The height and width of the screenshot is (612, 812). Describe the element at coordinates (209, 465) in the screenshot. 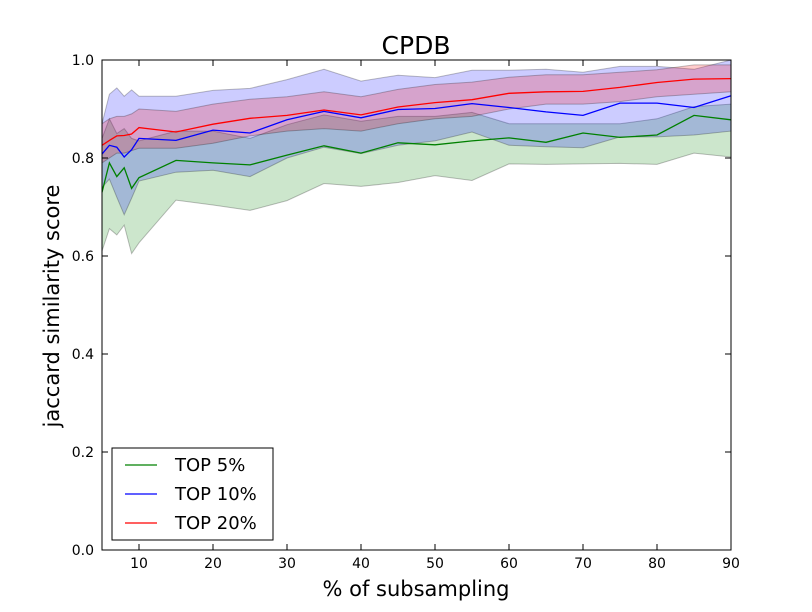

I see `legend-label-0: TOP 5%` at that location.